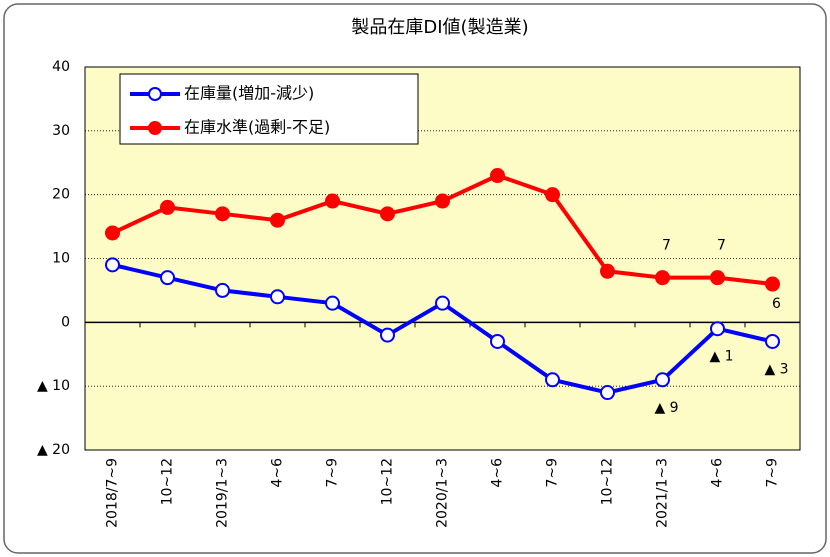 The height and width of the screenshot is (557, 830). I want to click on chart-title: 製品在庫DI値(製造業), so click(439, 27).